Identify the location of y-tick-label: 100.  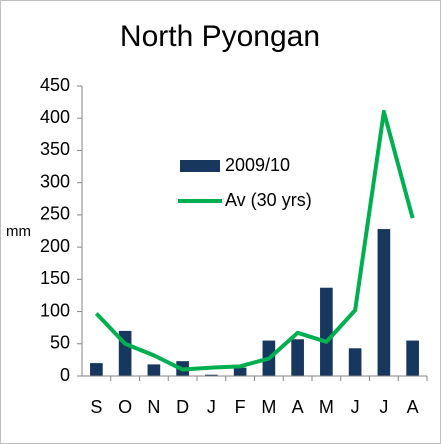
(55, 310).